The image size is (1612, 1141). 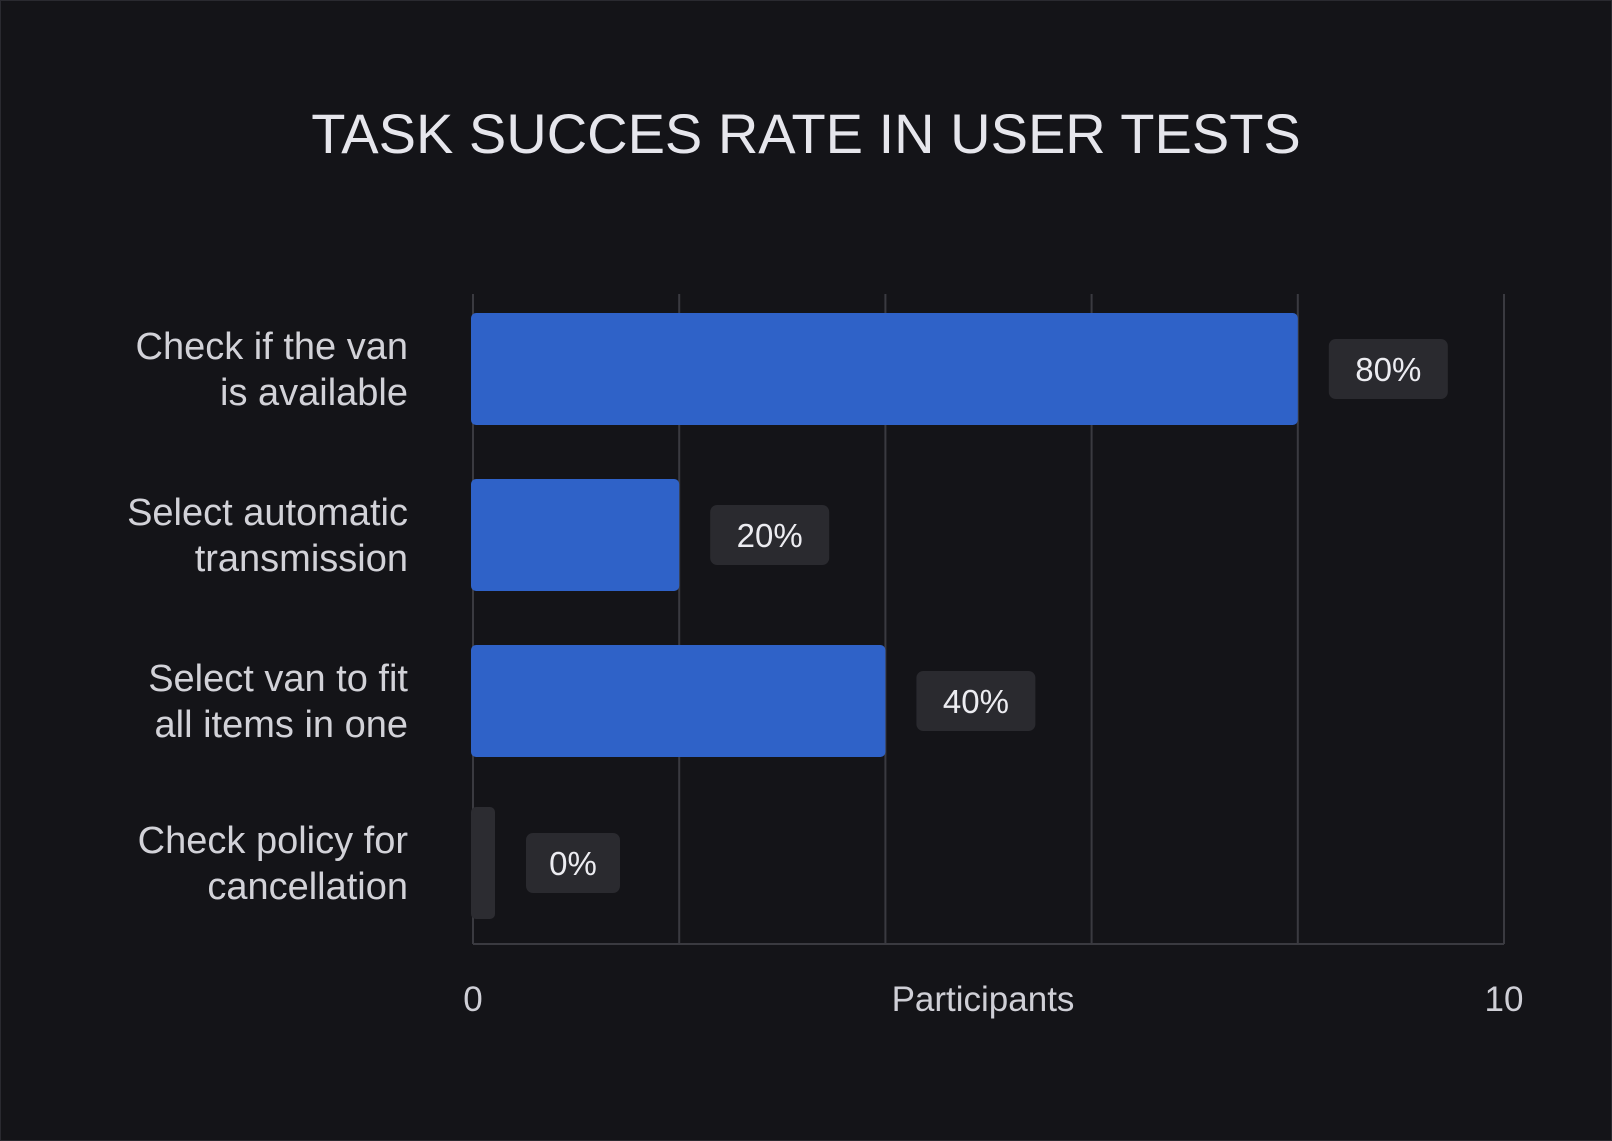 What do you see at coordinates (307, 887) in the screenshot?
I see `category-label: cancellation` at bounding box center [307, 887].